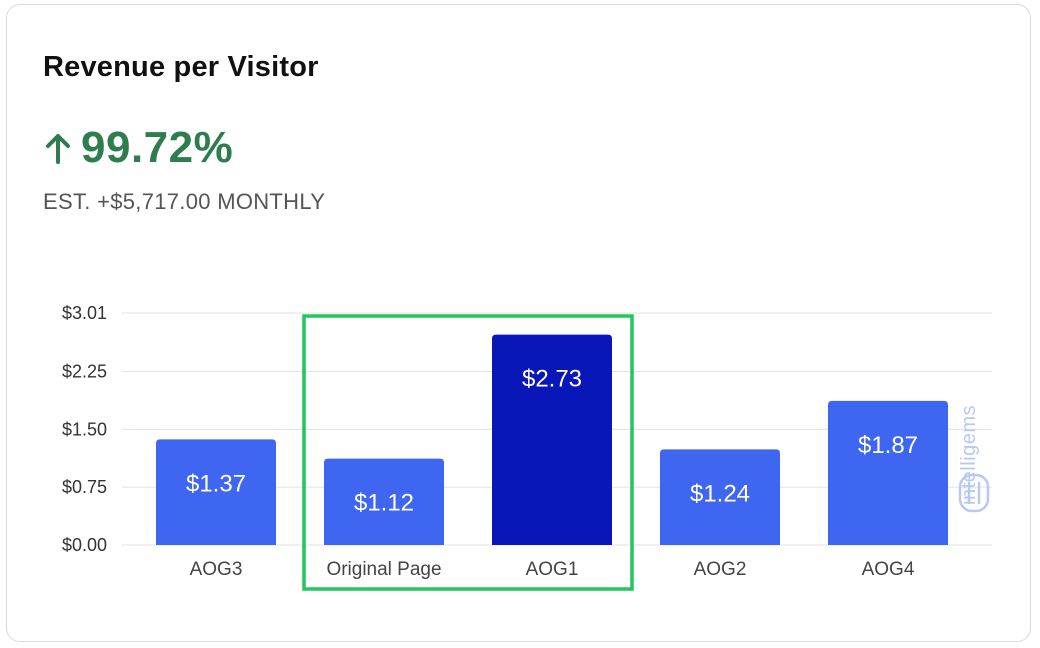 The width and height of the screenshot is (1040, 648). What do you see at coordinates (888, 472) in the screenshot?
I see `bar-aog4` at bounding box center [888, 472].